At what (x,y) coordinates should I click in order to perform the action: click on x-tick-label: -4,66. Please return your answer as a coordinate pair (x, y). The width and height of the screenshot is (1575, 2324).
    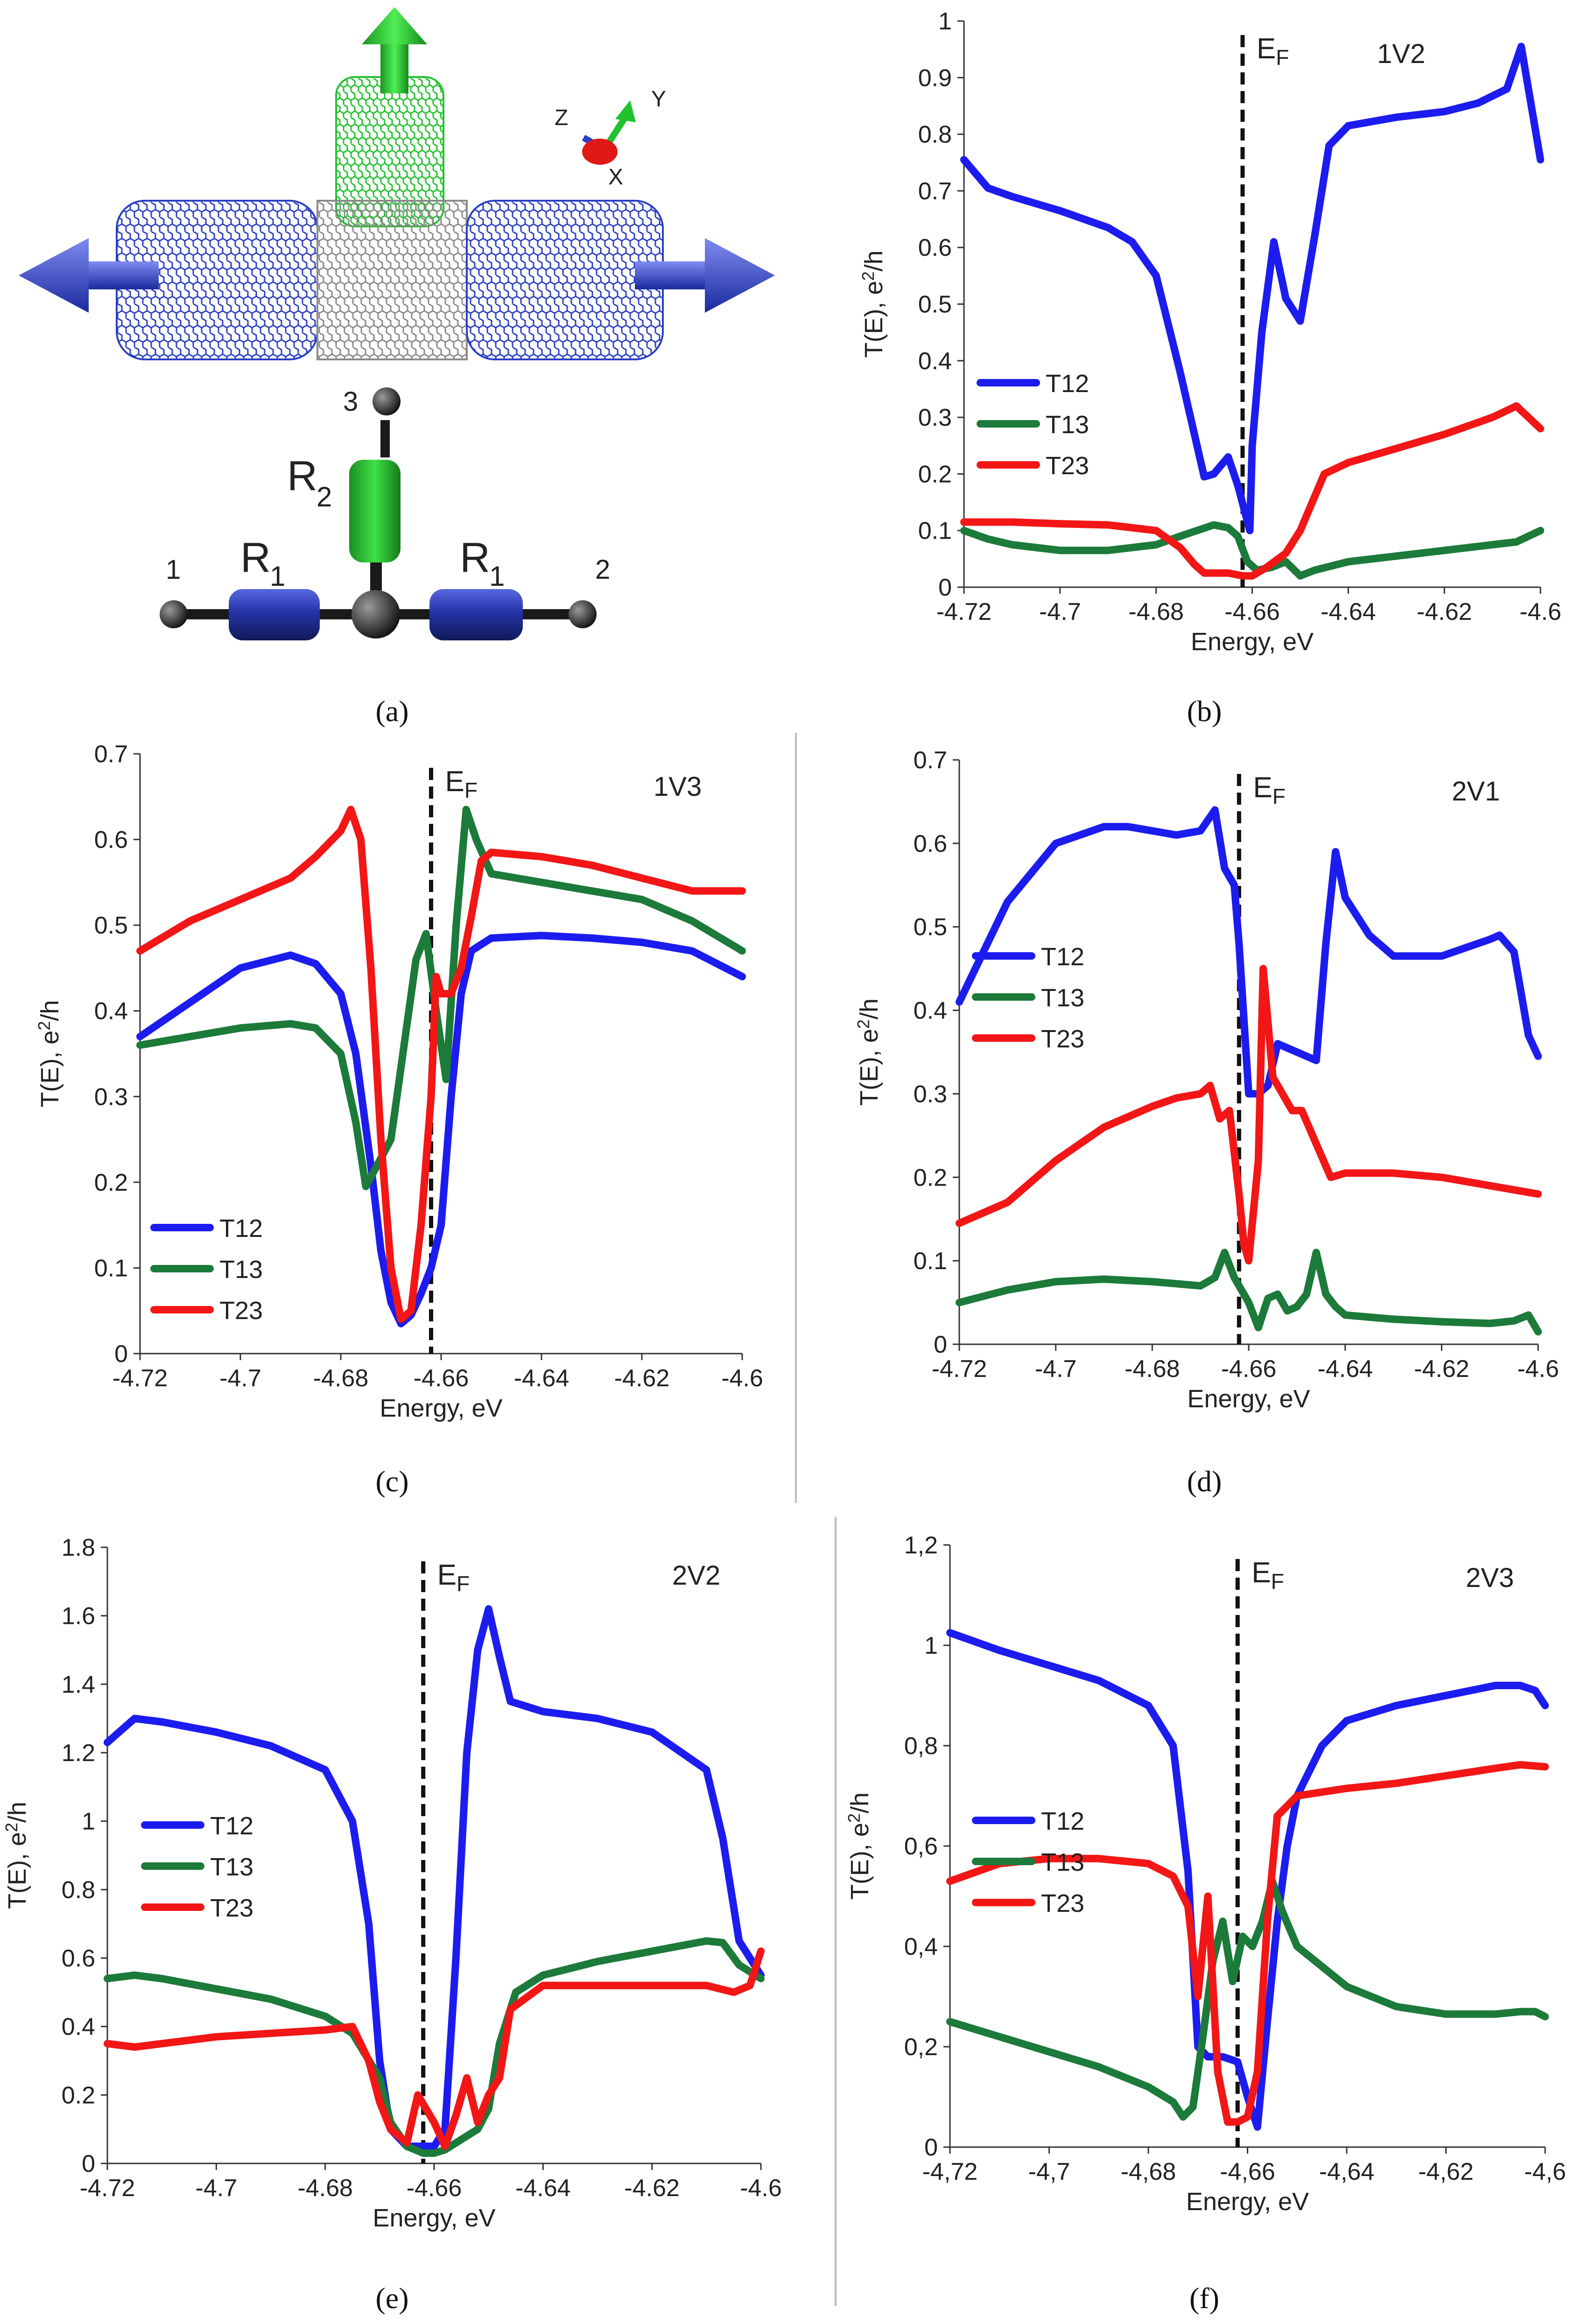
    Looking at the image, I should click on (1248, 2171).